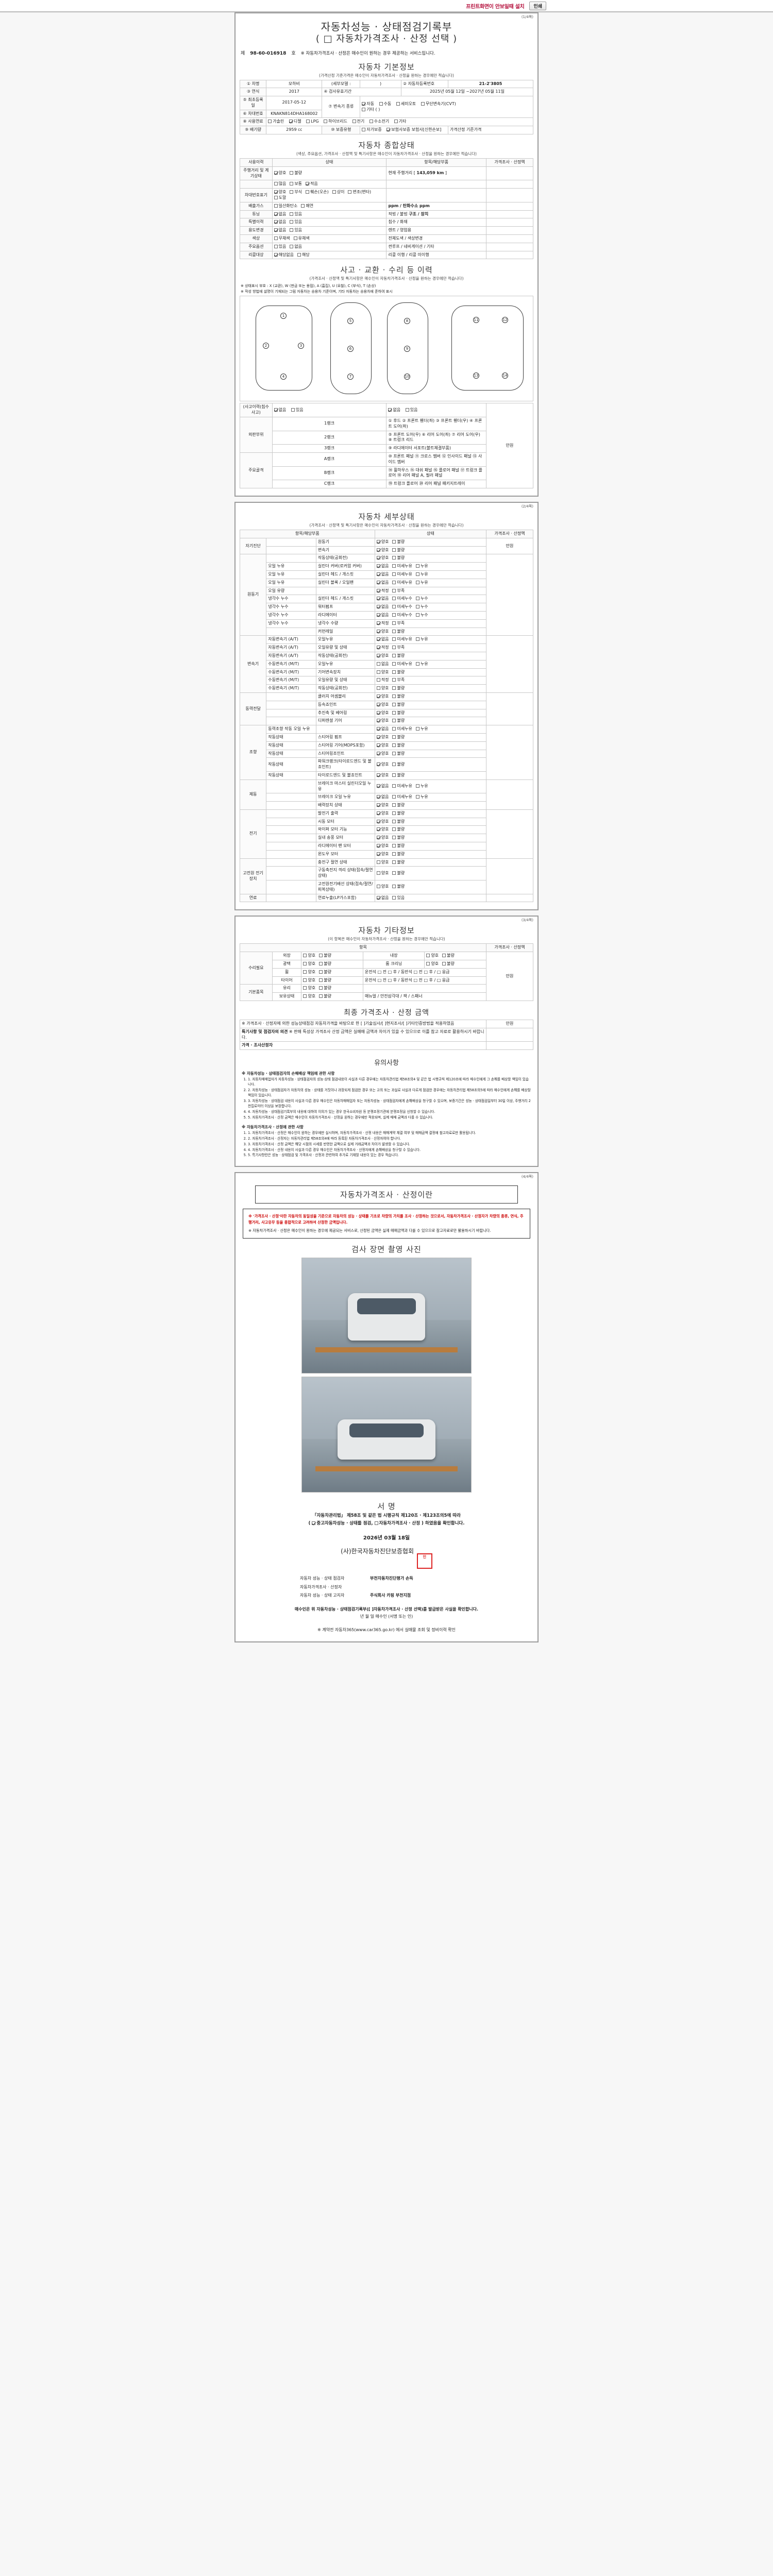 This screenshot has width=773, height=2576. I want to click on detail-1-7-opt-1: 미세누수, so click(402, 615).